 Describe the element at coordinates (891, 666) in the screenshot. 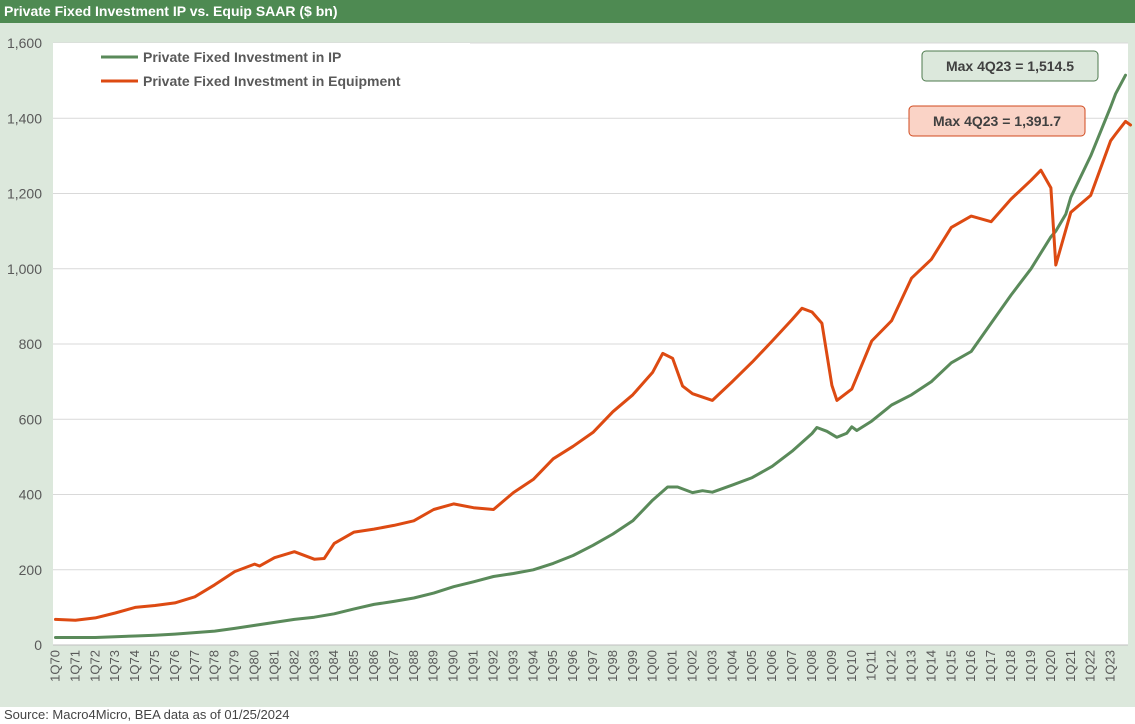

I see `x-tick-label: 1Q12` at that location.